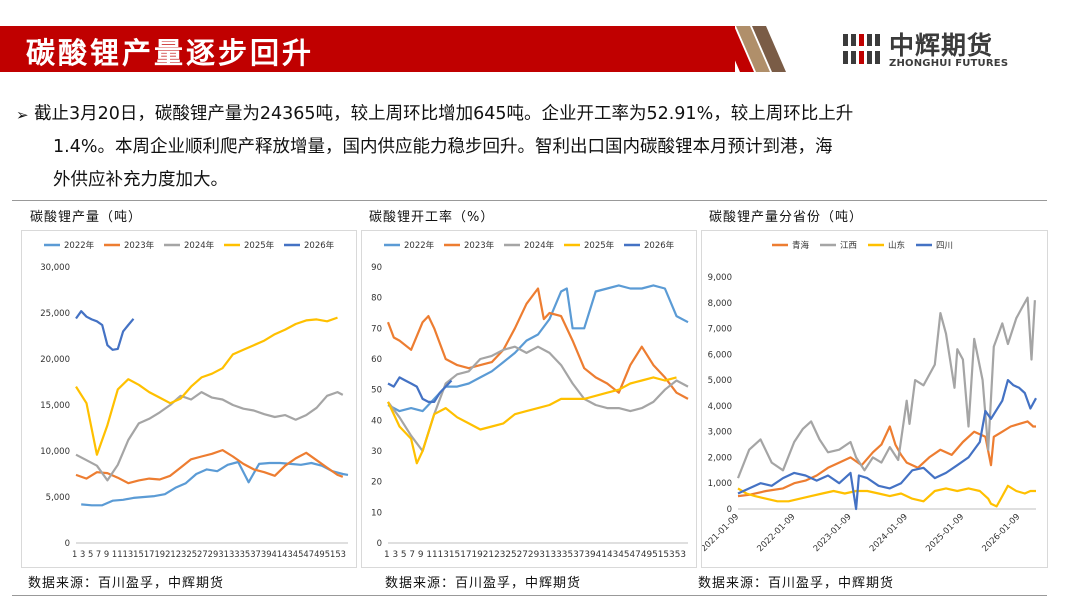 This screenshot has height=600, width=1067. What do you see at coordinates (55, 452) in the screenshot?
I see `y-tick-label: 10,000` at bounding box center [55, 452].